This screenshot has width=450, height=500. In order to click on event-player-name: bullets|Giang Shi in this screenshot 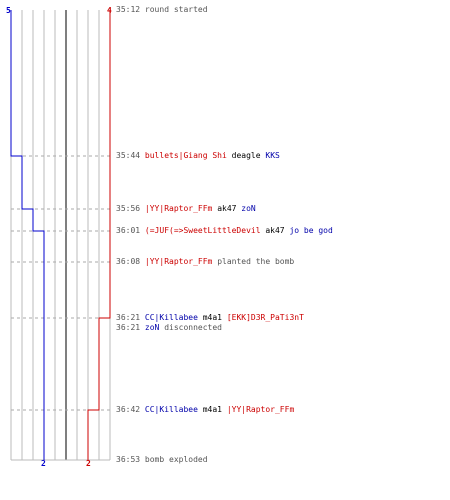, I will do `click(185, 155)`.